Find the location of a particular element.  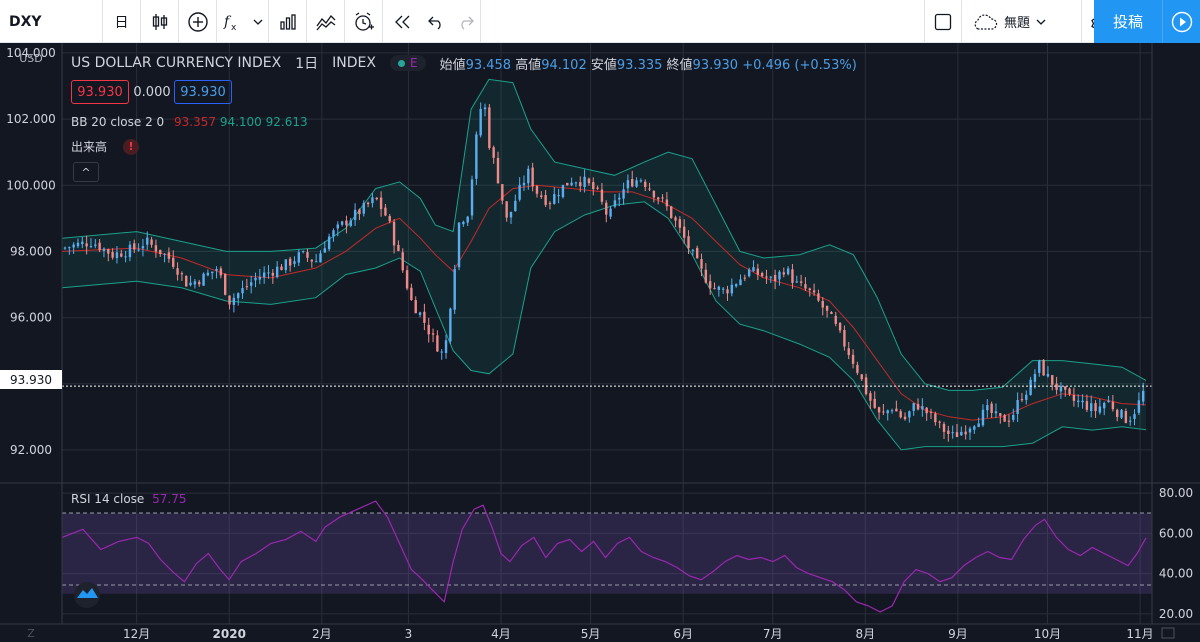

price-axis-unit: USD is located at coordinates (31, 58).